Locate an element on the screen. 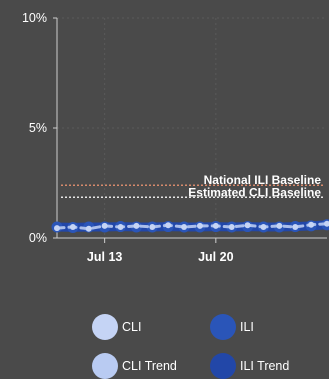  legend-item-cli-trend: CLI Trend is located at coordinates (134, 366).